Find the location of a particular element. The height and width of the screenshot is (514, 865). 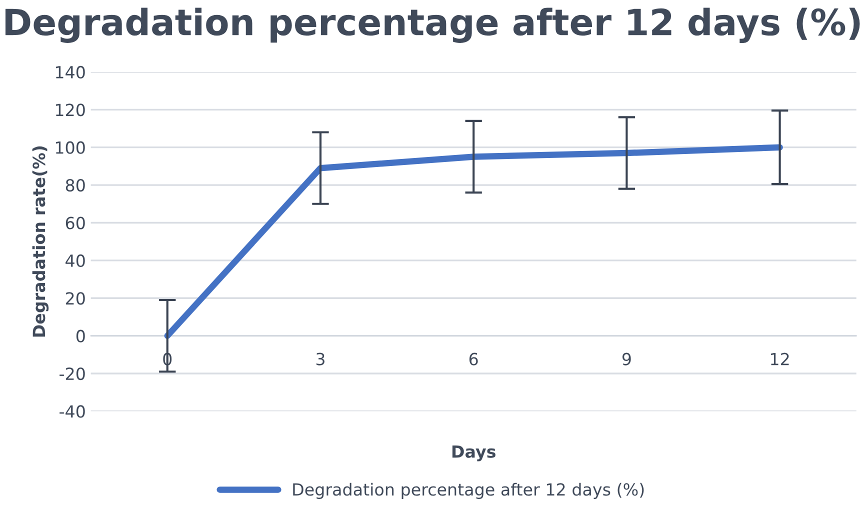

y-axis-title: Degradation rate(%) is located at coordinates (40, 241).